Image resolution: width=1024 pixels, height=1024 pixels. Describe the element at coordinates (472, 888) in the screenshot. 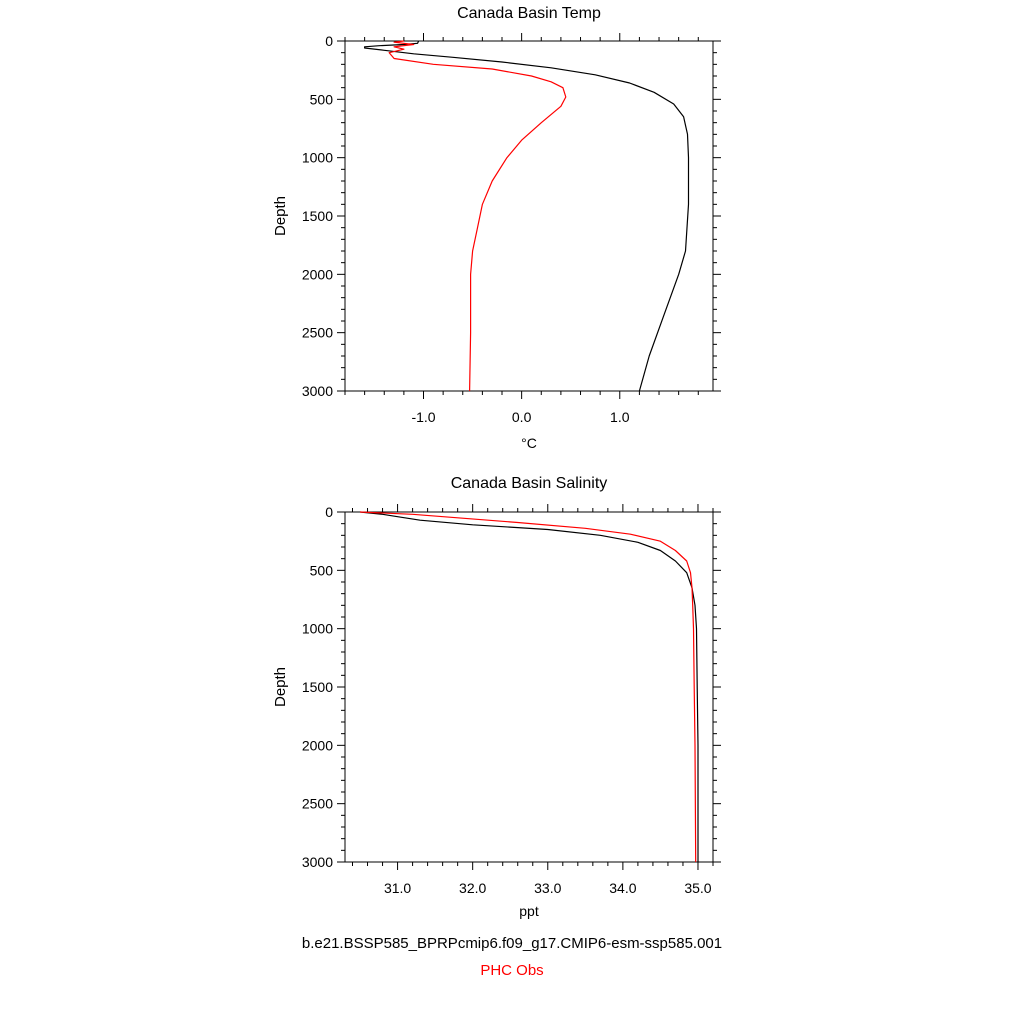

I see `x-tick-label: 32.0` at that location.